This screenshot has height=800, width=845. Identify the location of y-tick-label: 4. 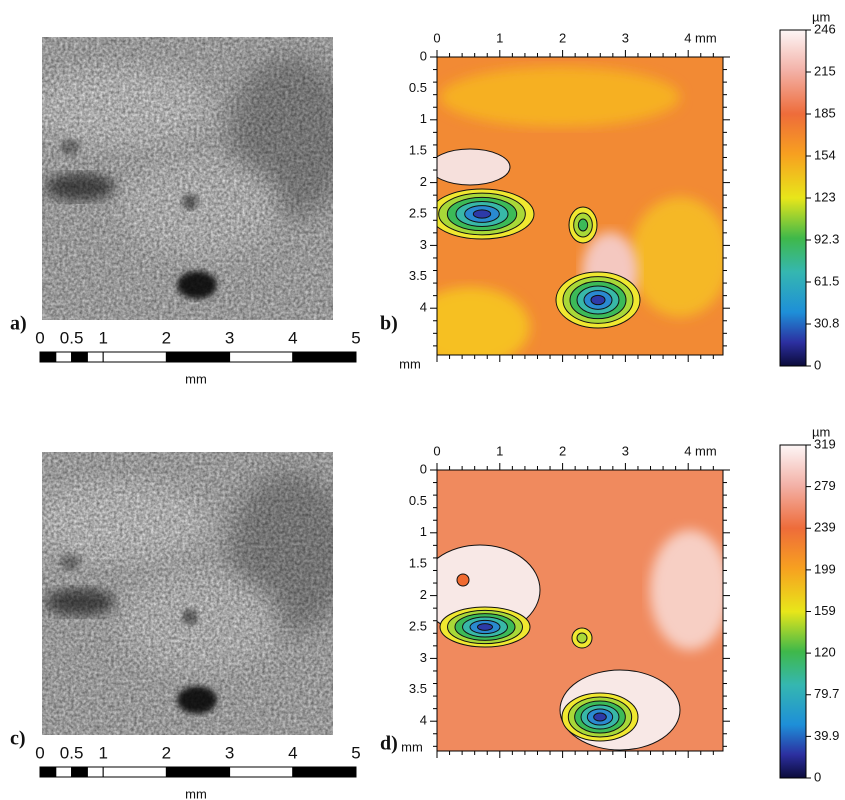
(423, 720).